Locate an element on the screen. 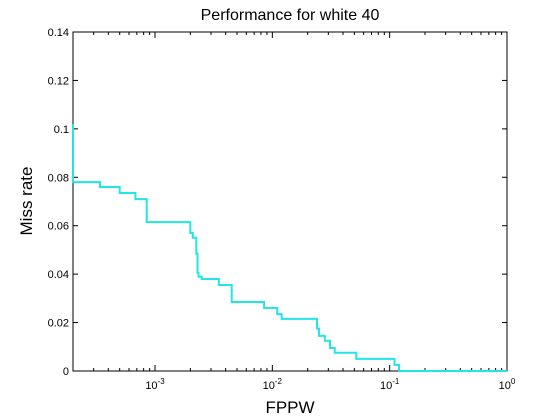 This screenshot has width=560, height=420. y-tick-label: 0.02 is located at coordinates (58, 324).